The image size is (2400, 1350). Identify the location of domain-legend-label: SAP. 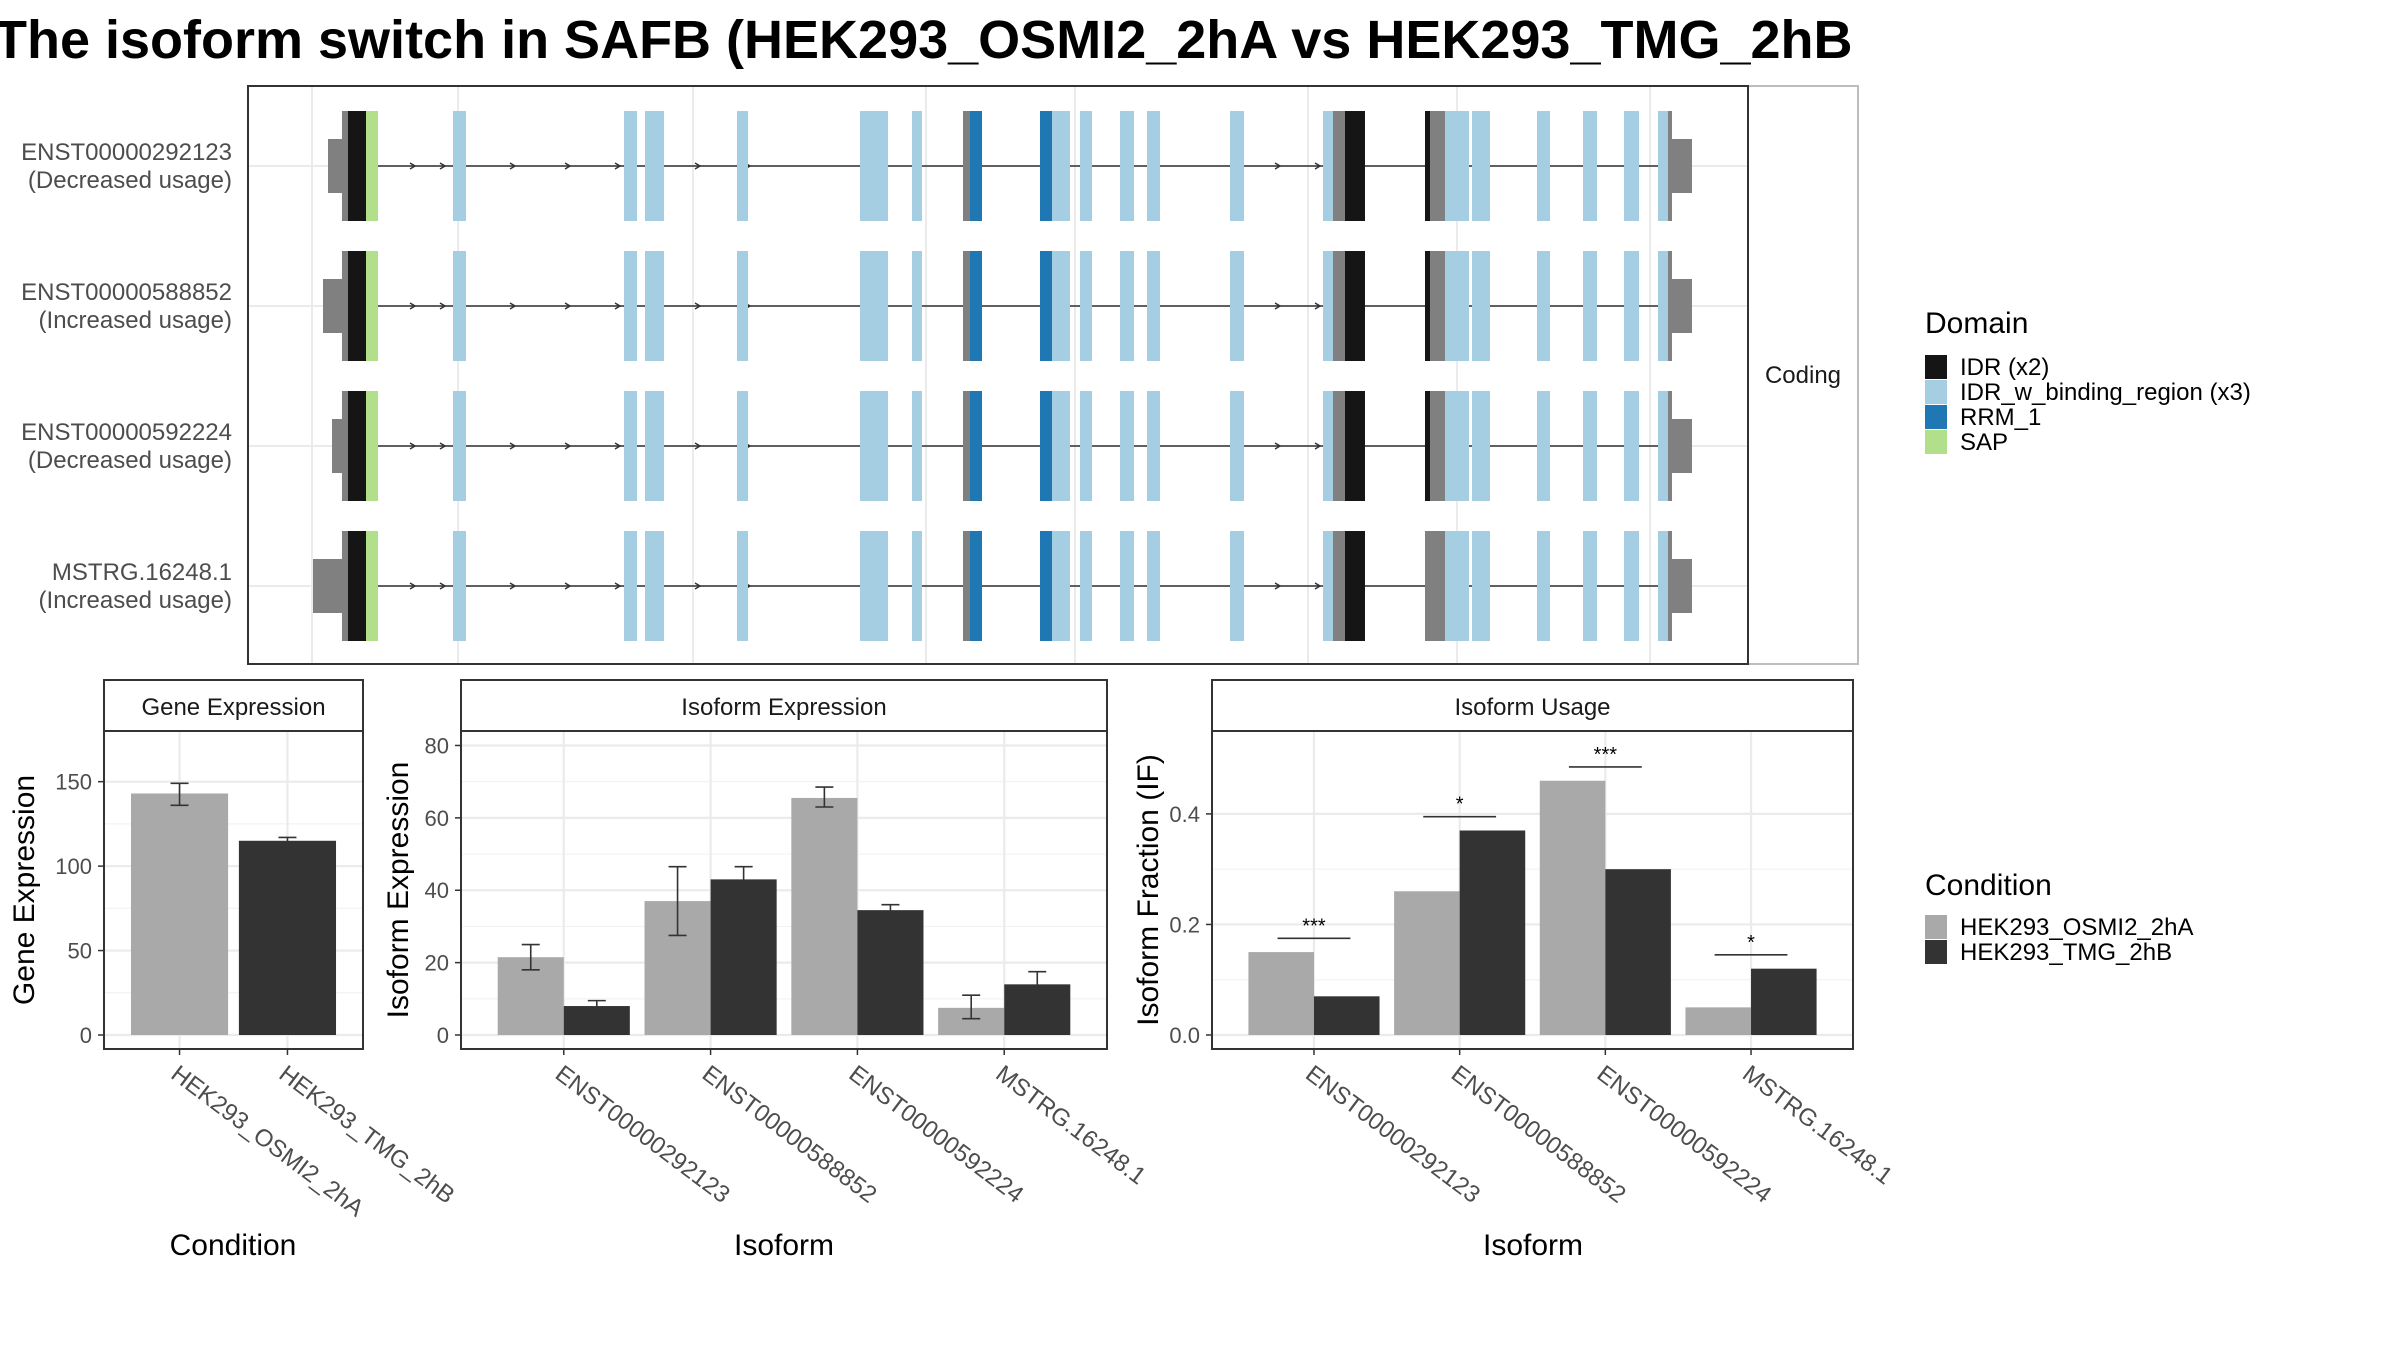
(1984, 442).